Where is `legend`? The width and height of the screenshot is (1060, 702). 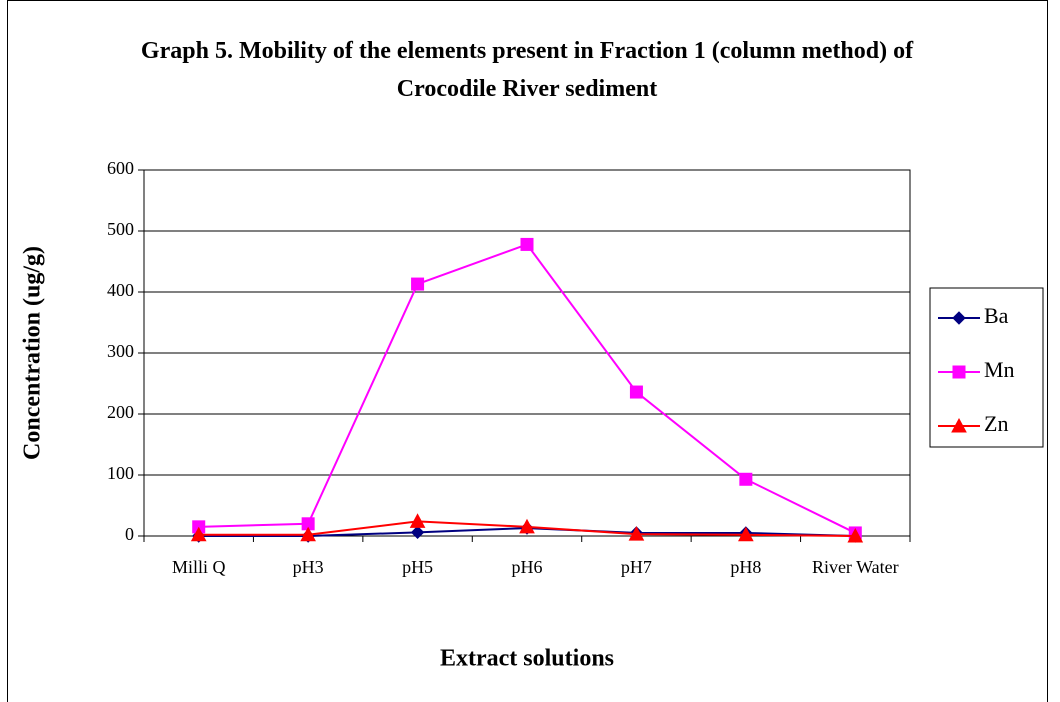
legend is located at coordinates (986, 367).